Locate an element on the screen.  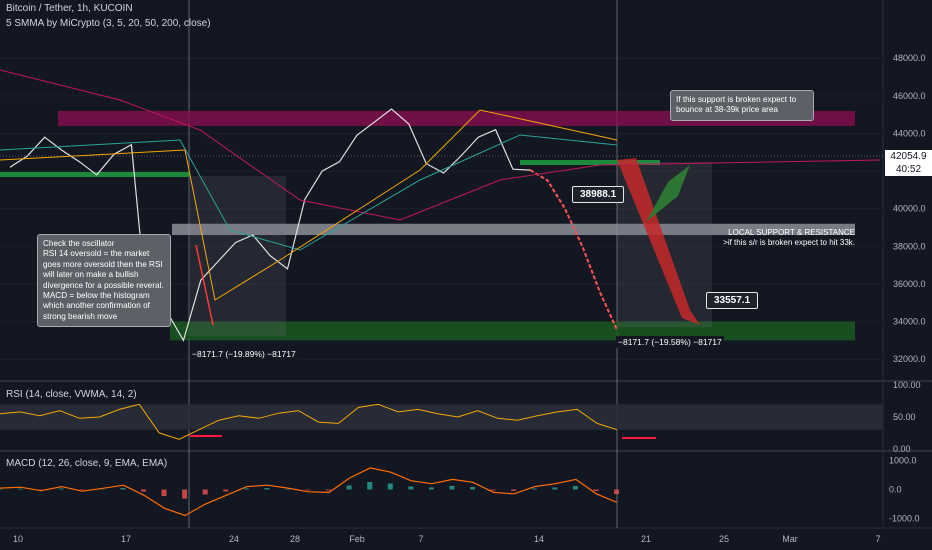
rsi-tick-label: 0.00 is located at coordinates (902, 449).